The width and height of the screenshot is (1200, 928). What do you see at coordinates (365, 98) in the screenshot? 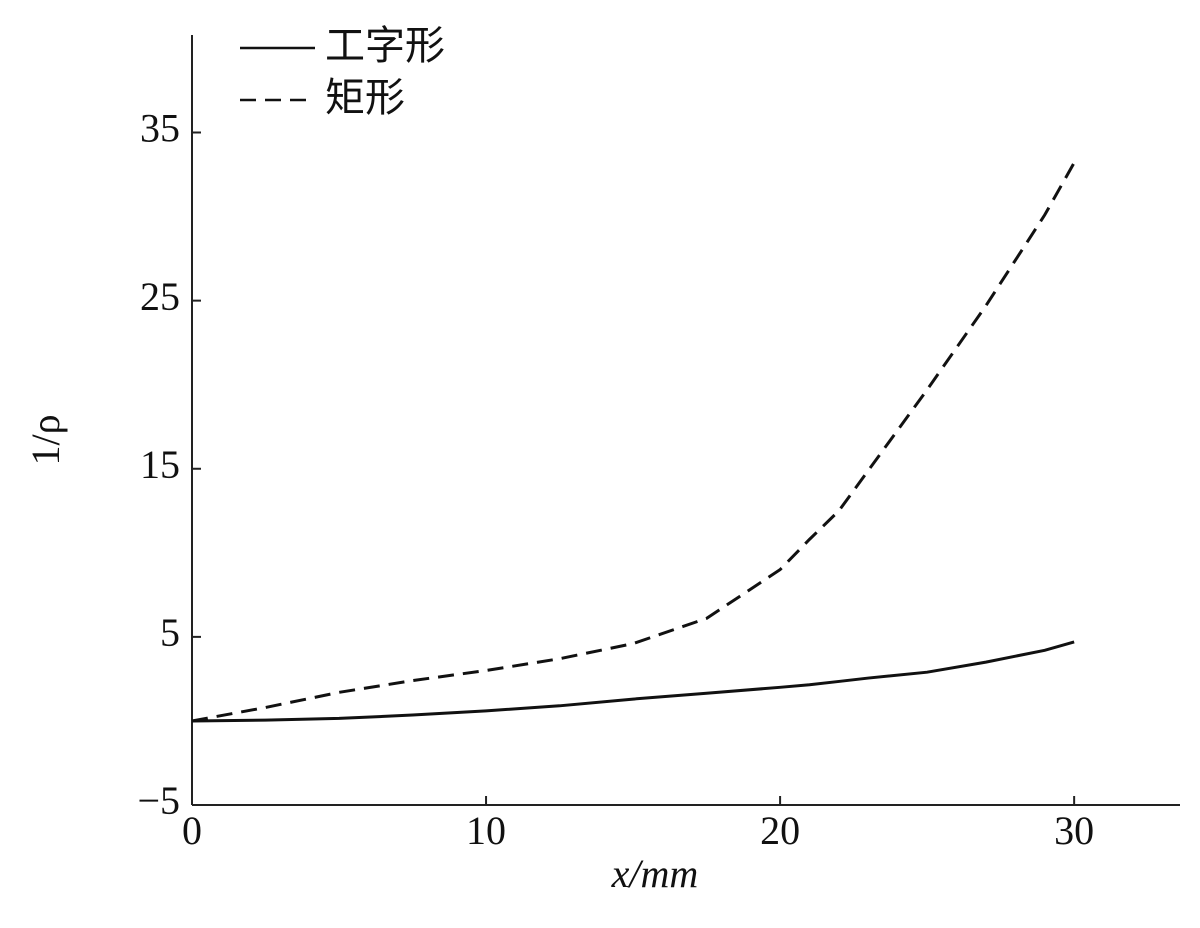
I see `legend-label: 矩形` at bounding box center [365, 98].